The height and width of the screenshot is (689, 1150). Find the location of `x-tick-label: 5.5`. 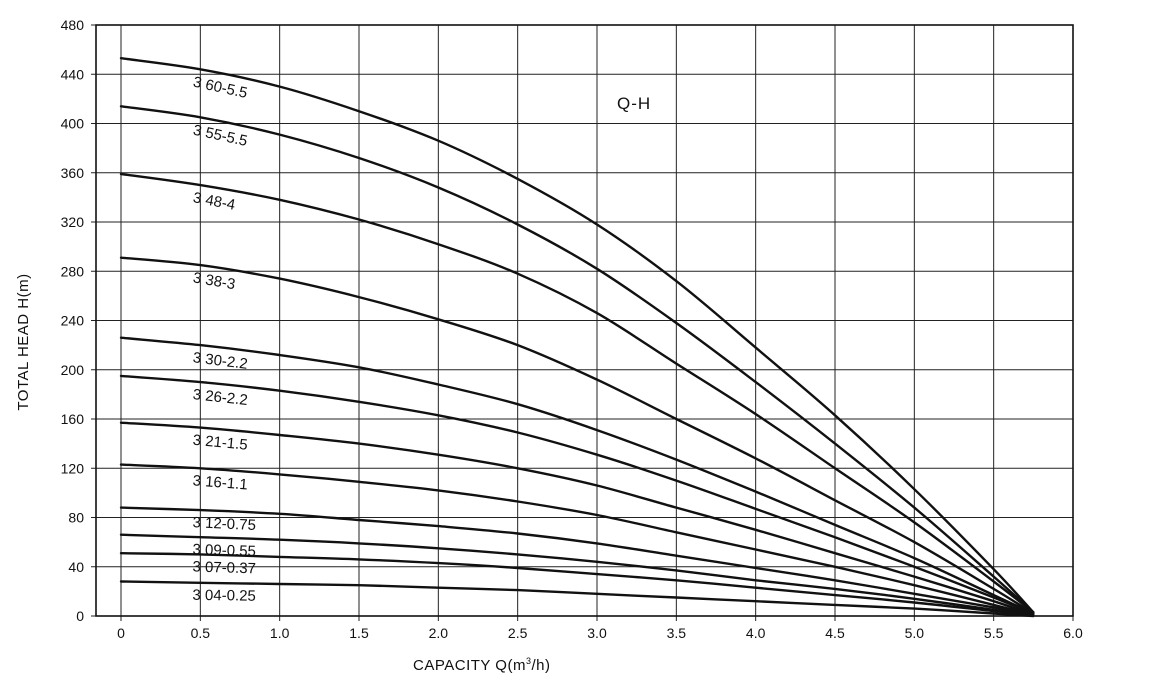

x-tick-label: 5.5 is located at coordinates (994, 633).